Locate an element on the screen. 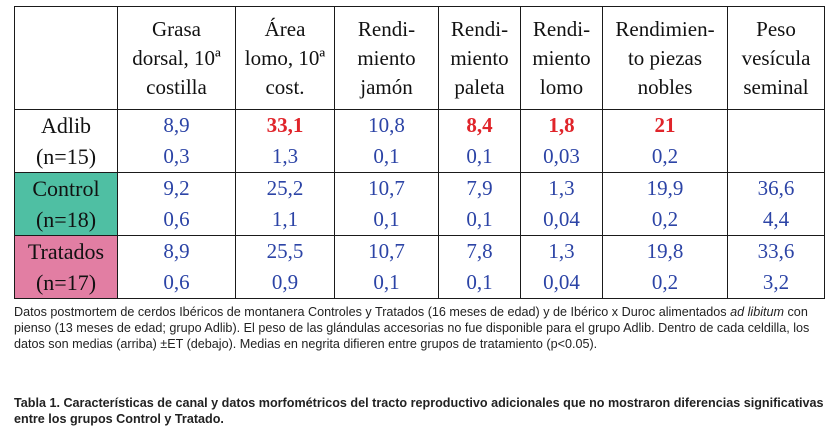 The width and height of the screenshot is (837, 433). group-name: Adlib is located at coordinates (66, 125).